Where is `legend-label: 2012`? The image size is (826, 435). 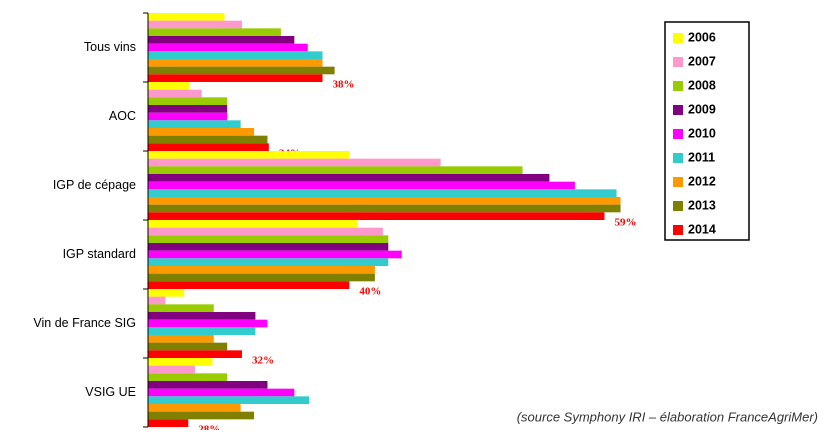
legend-label: 2012 is located at coordinates (702, 181).